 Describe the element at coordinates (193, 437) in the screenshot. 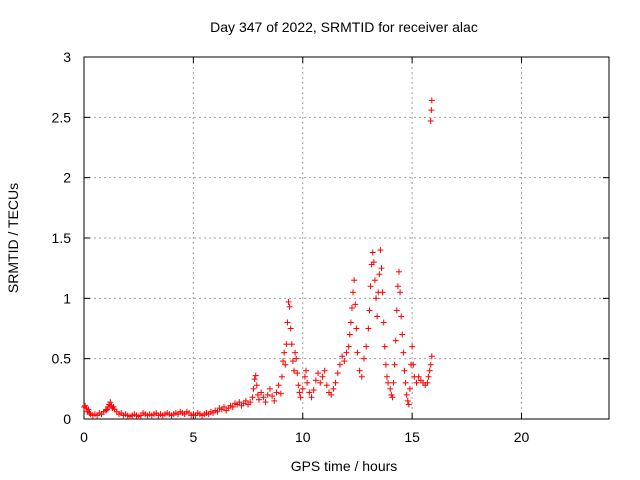

I see `x-tick-label: 5` at that location.